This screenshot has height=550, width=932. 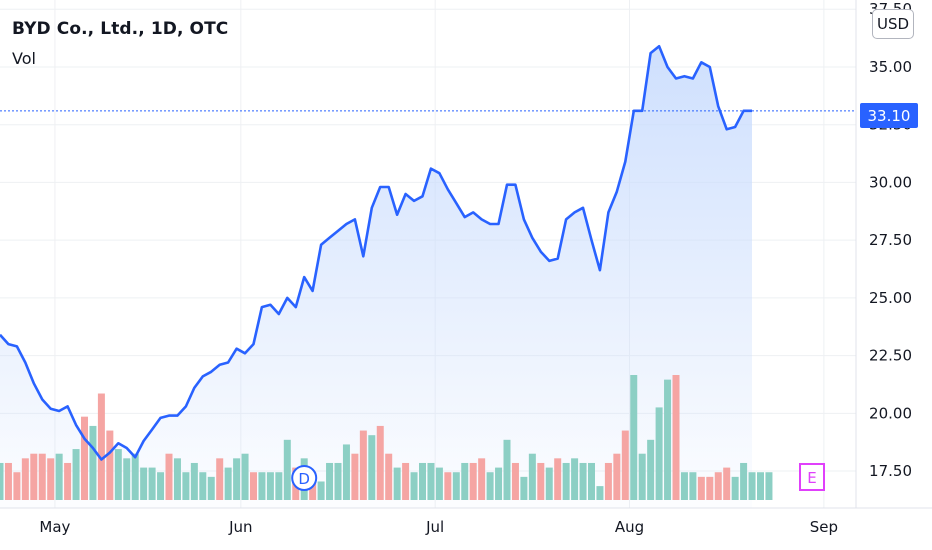 What do you see at coordinates (120, 29) in the screenshot?
I see `symbol-title: BYD Co., Ltd., 1D, OTC` at bounding box center [120, 29].